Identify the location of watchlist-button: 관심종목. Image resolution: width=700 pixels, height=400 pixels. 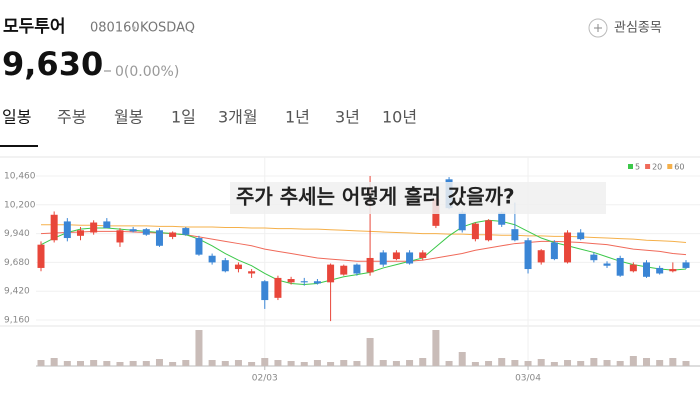
(625, 28).